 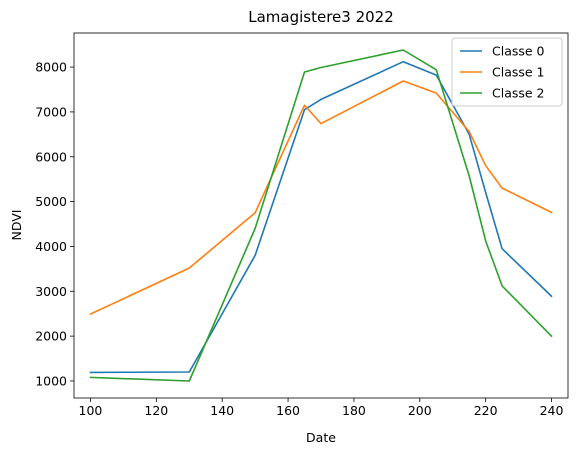 I want to click on legend-label: Classe 1, so click(x=518, y=72).